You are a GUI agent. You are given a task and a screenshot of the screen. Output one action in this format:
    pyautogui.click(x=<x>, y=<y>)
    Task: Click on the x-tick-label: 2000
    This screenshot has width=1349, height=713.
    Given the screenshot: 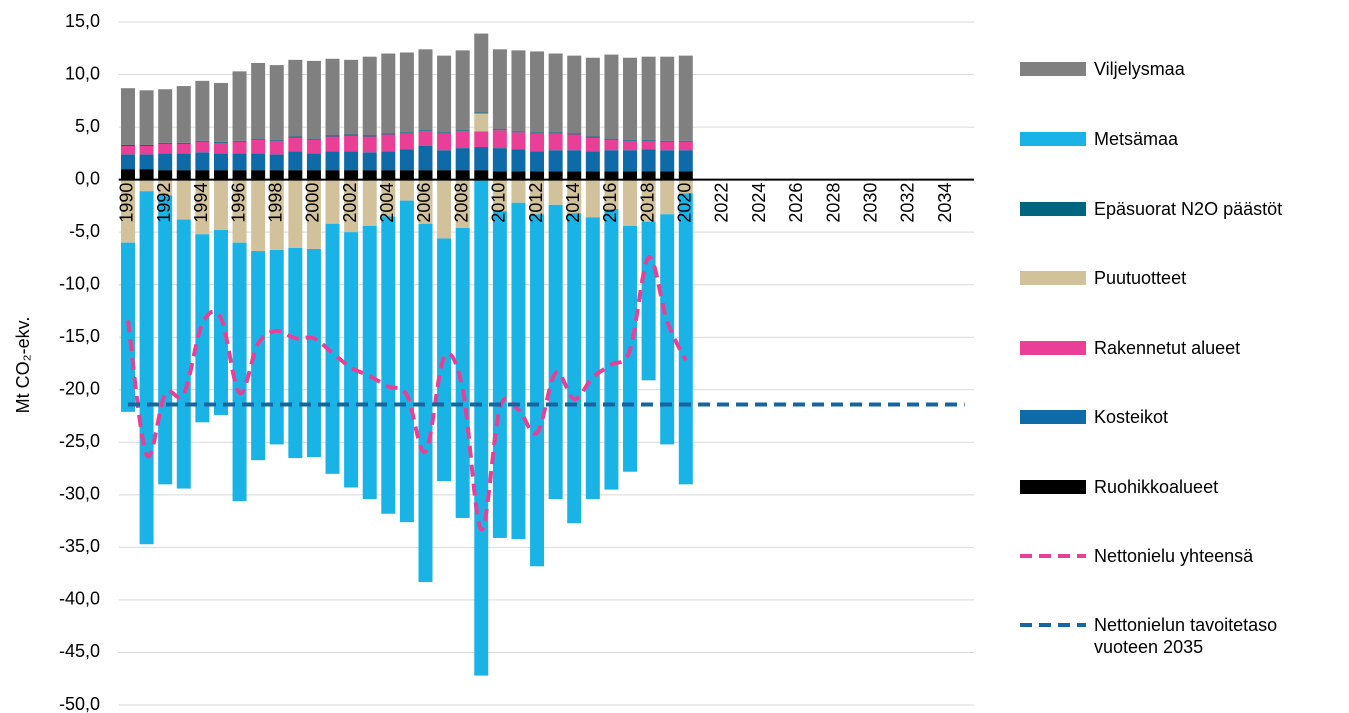 What is the action you would take?
    pyautogui.click(x=313, y=203)
    